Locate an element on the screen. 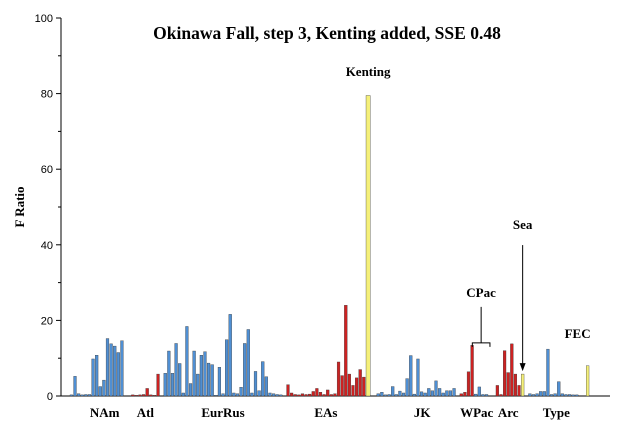 Image resolution: width=628 pixels, height=429 pixels. group-label-jk: JK is located at coordinates (423, 412).